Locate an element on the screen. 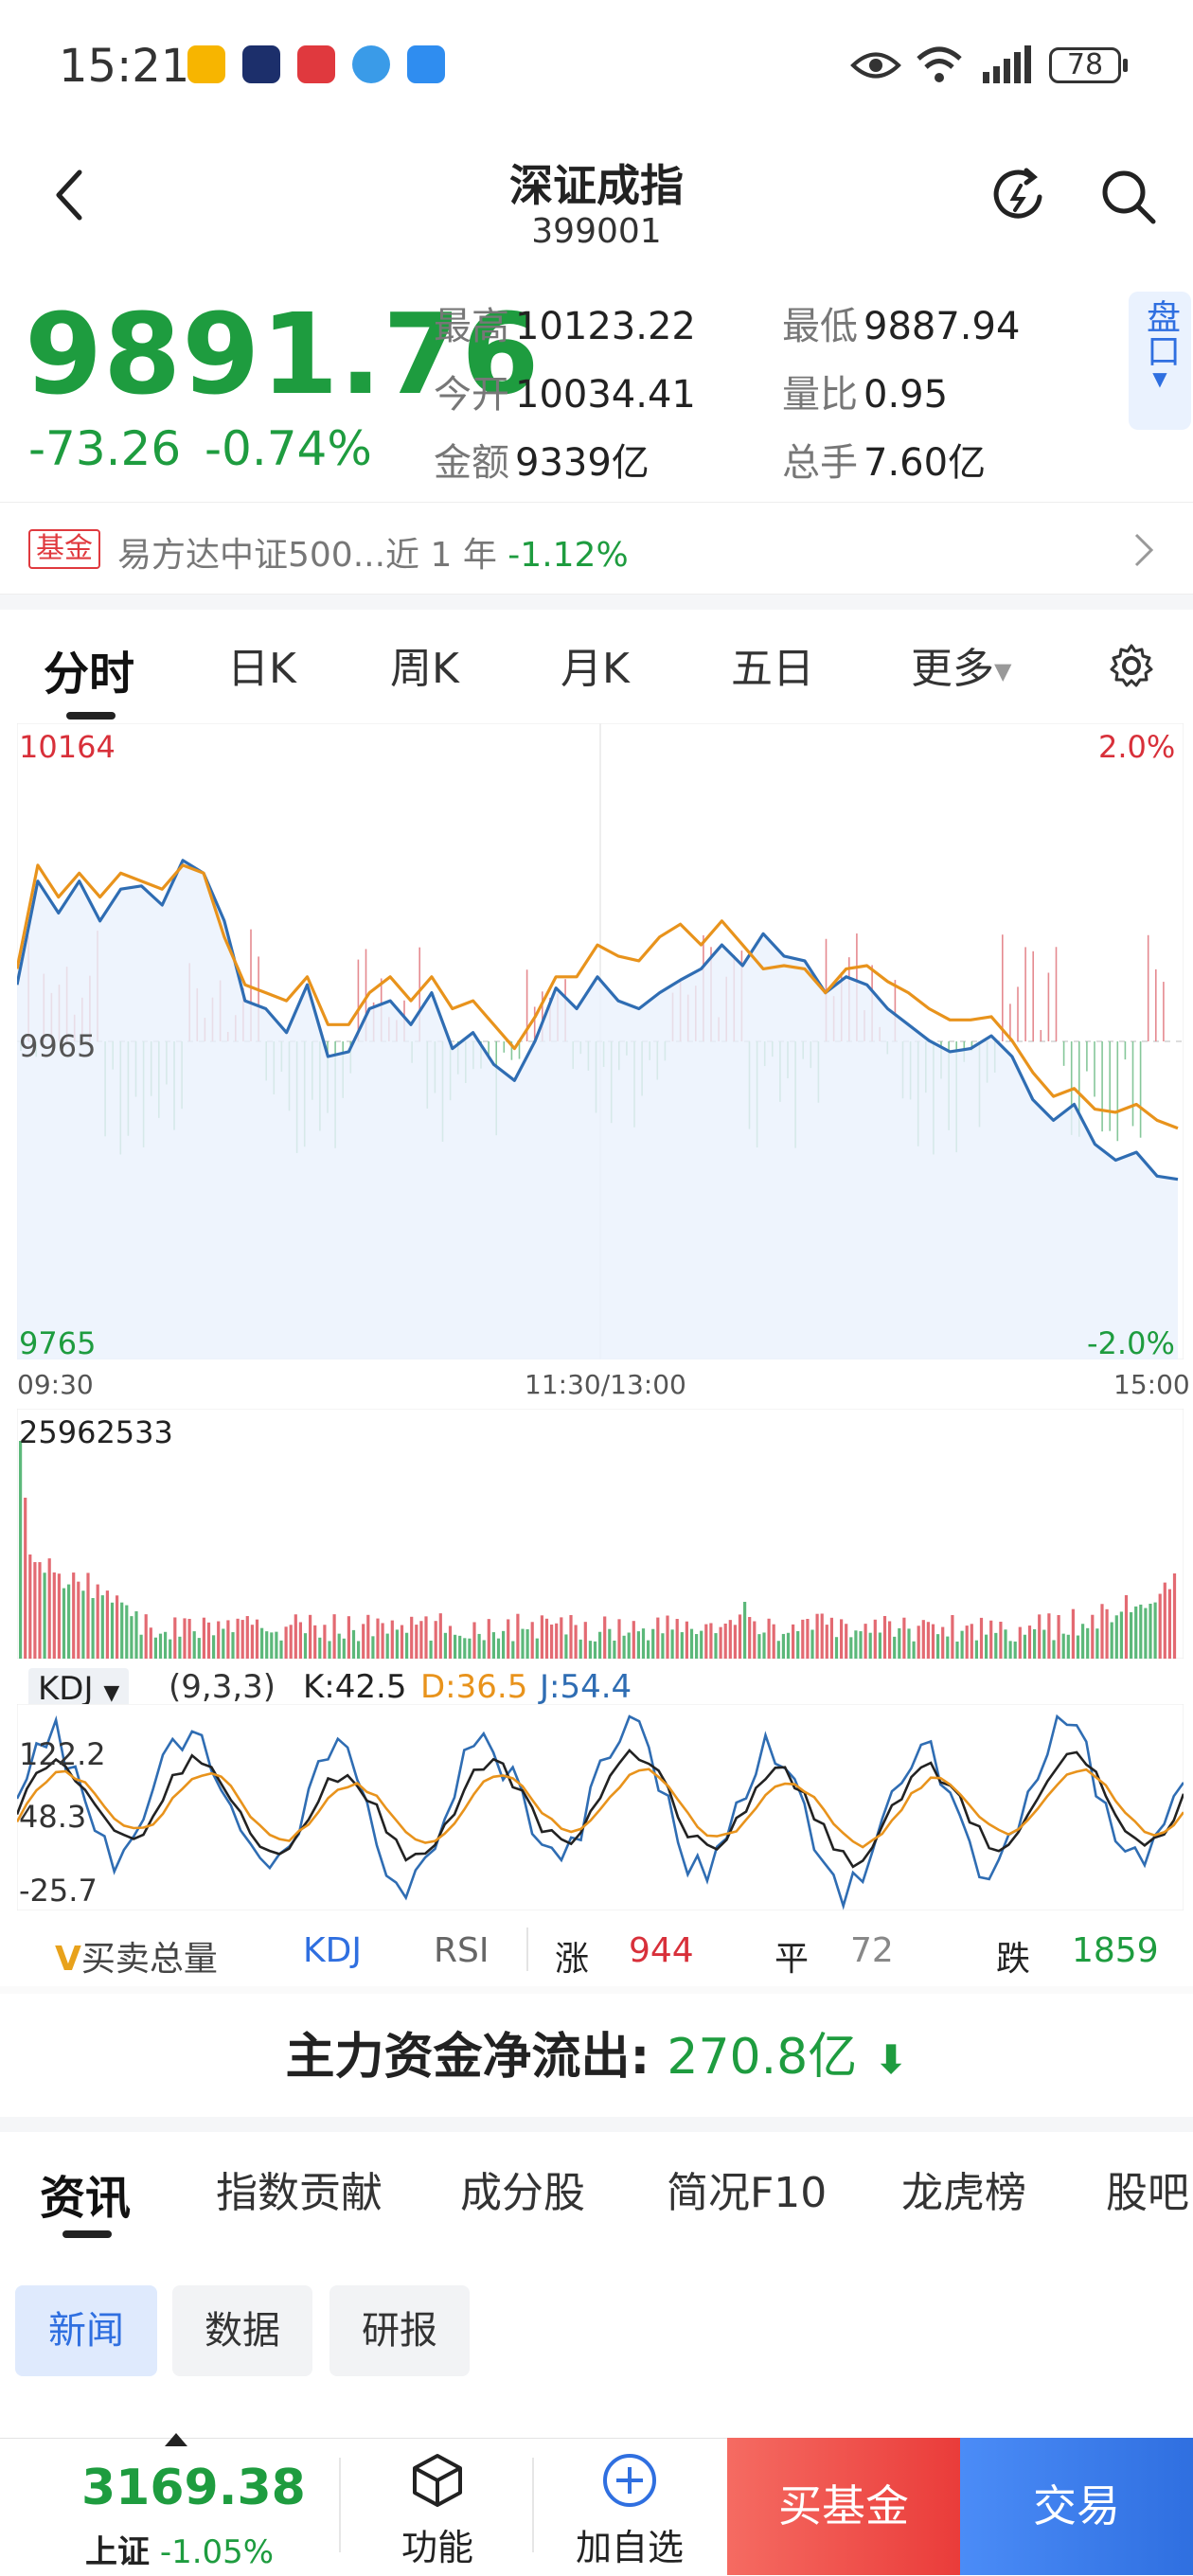  cube-icon is located at coordinates (437, 2480).